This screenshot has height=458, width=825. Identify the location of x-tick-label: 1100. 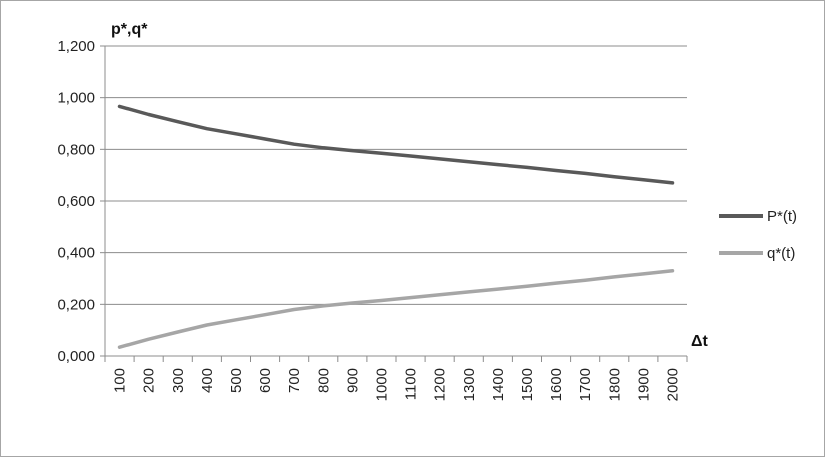
(411, 384).